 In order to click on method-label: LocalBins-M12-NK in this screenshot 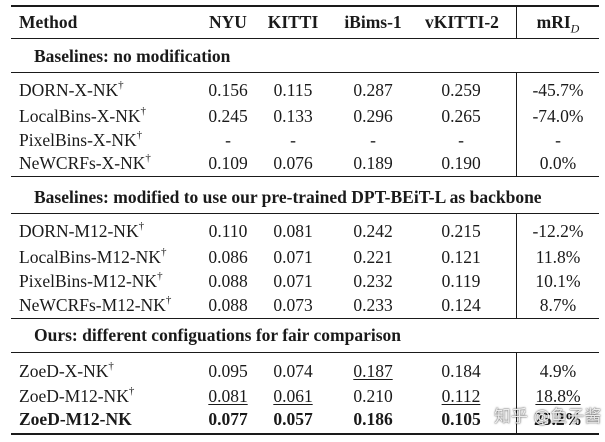, I will do `click(90, 257)`.